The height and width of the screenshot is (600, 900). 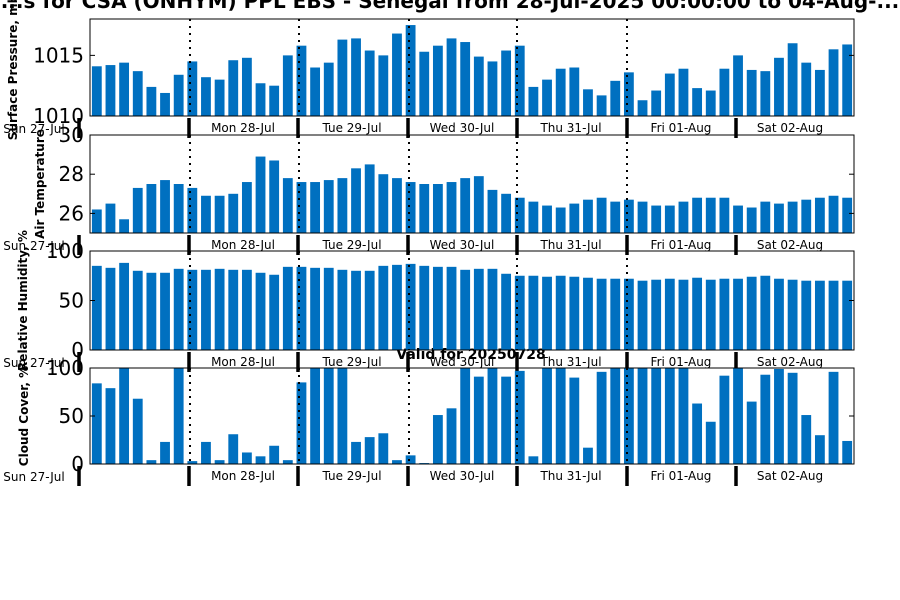 I want to click on x-tick-label: Tue 29-Jul, so click(x=351, y=128).